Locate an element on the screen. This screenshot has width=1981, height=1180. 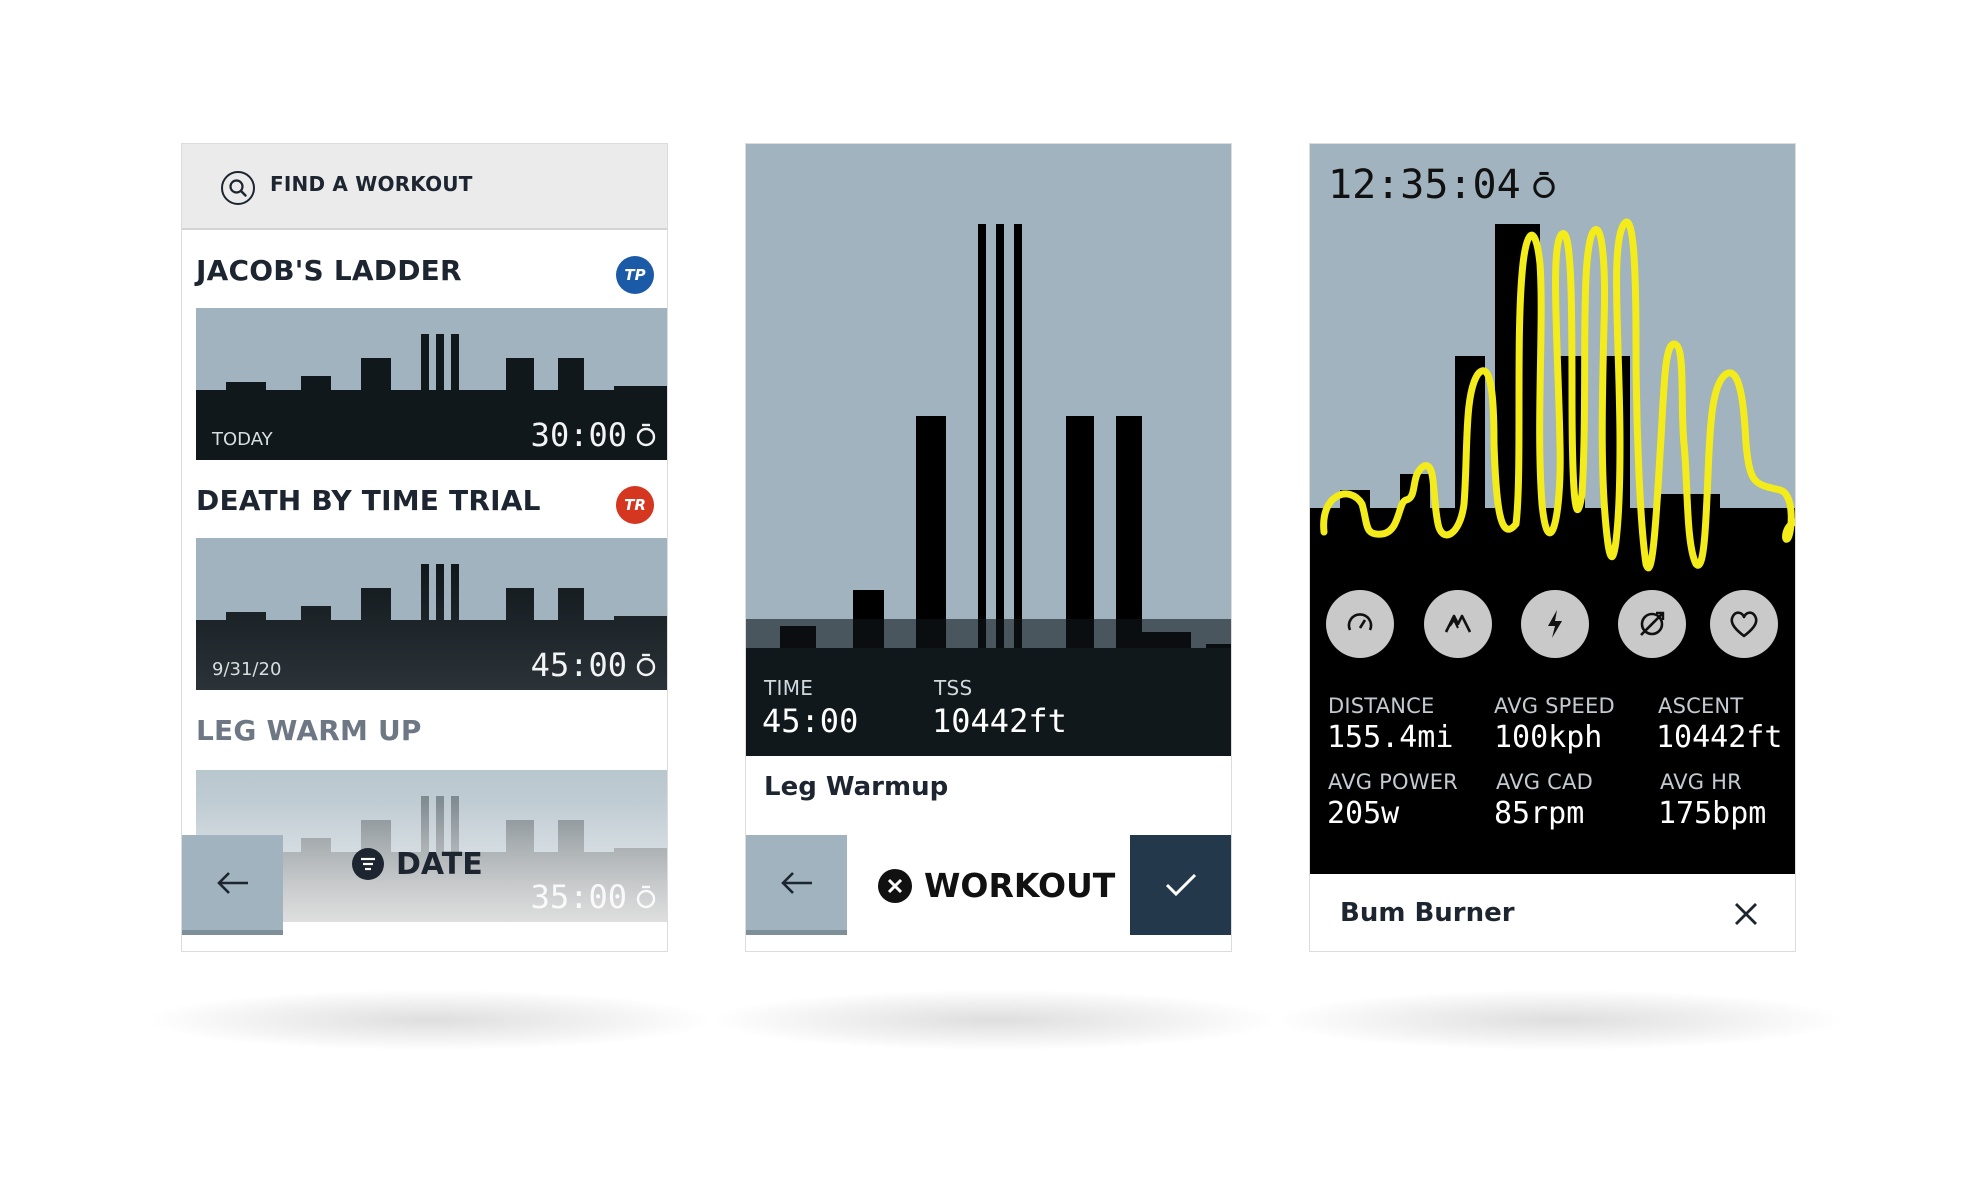
workout-title: LEG WARM UP is located at coordinates (309, 730).